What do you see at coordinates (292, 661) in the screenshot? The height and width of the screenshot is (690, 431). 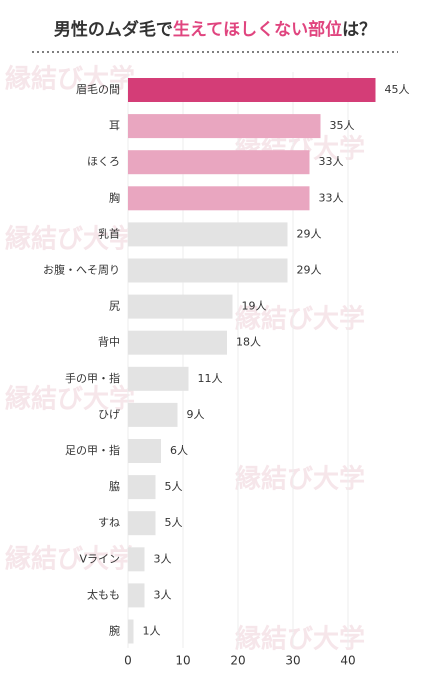 I see `x-tick-label: 30` at bounding box center [292, 661].